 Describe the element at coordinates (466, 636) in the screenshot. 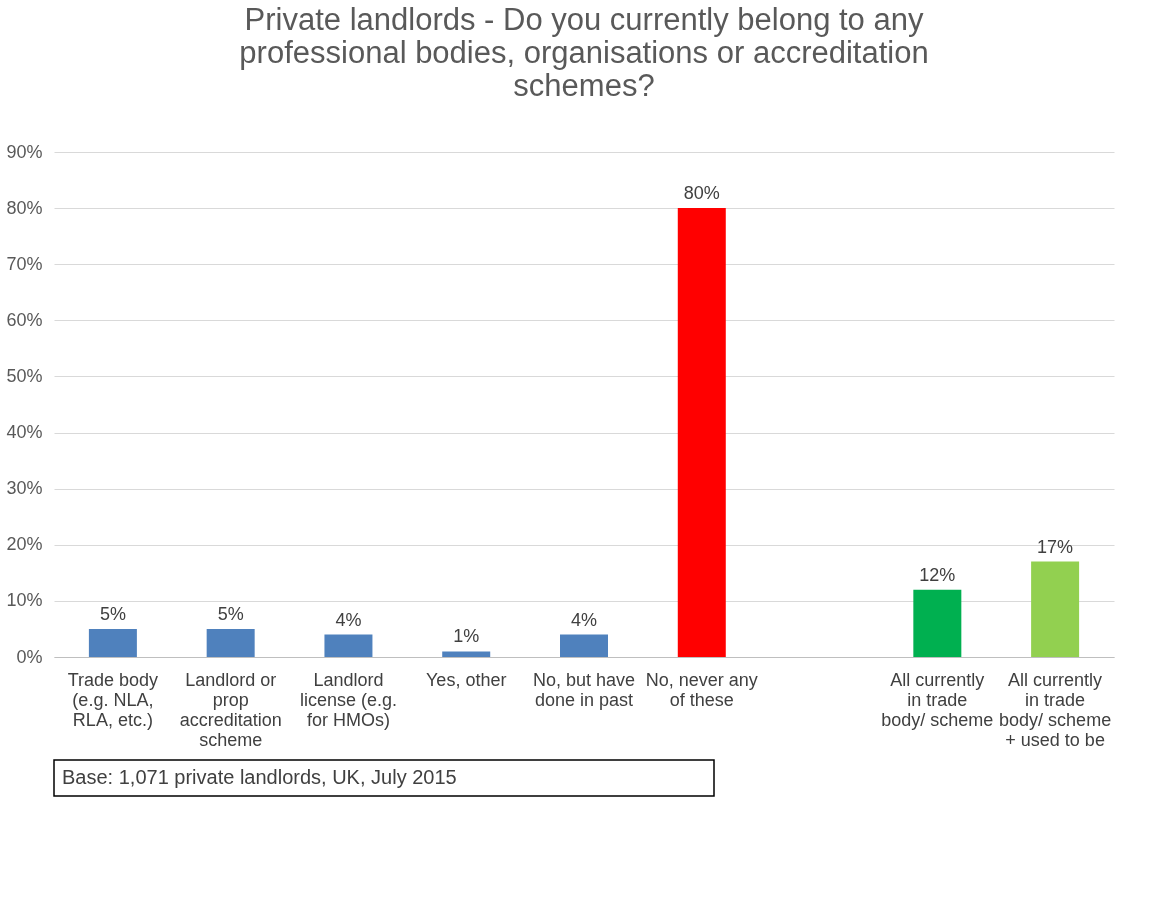

I see `data-label: 1%` at that location.